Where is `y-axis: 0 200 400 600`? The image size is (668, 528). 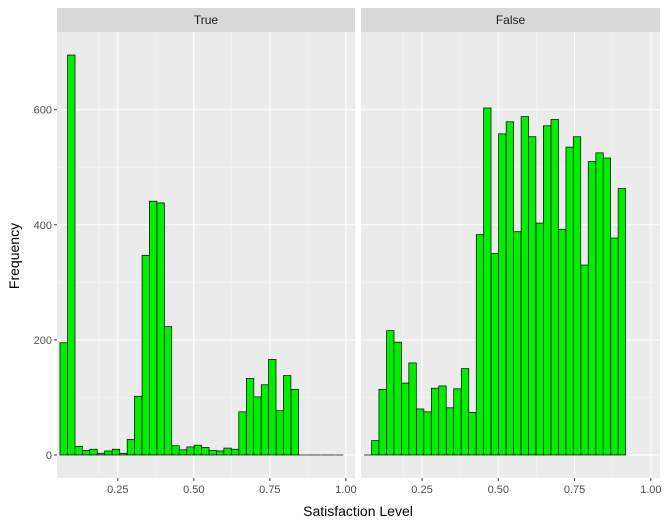
y-axis: 0 200 400 600 is located at coordinates (45, 283).